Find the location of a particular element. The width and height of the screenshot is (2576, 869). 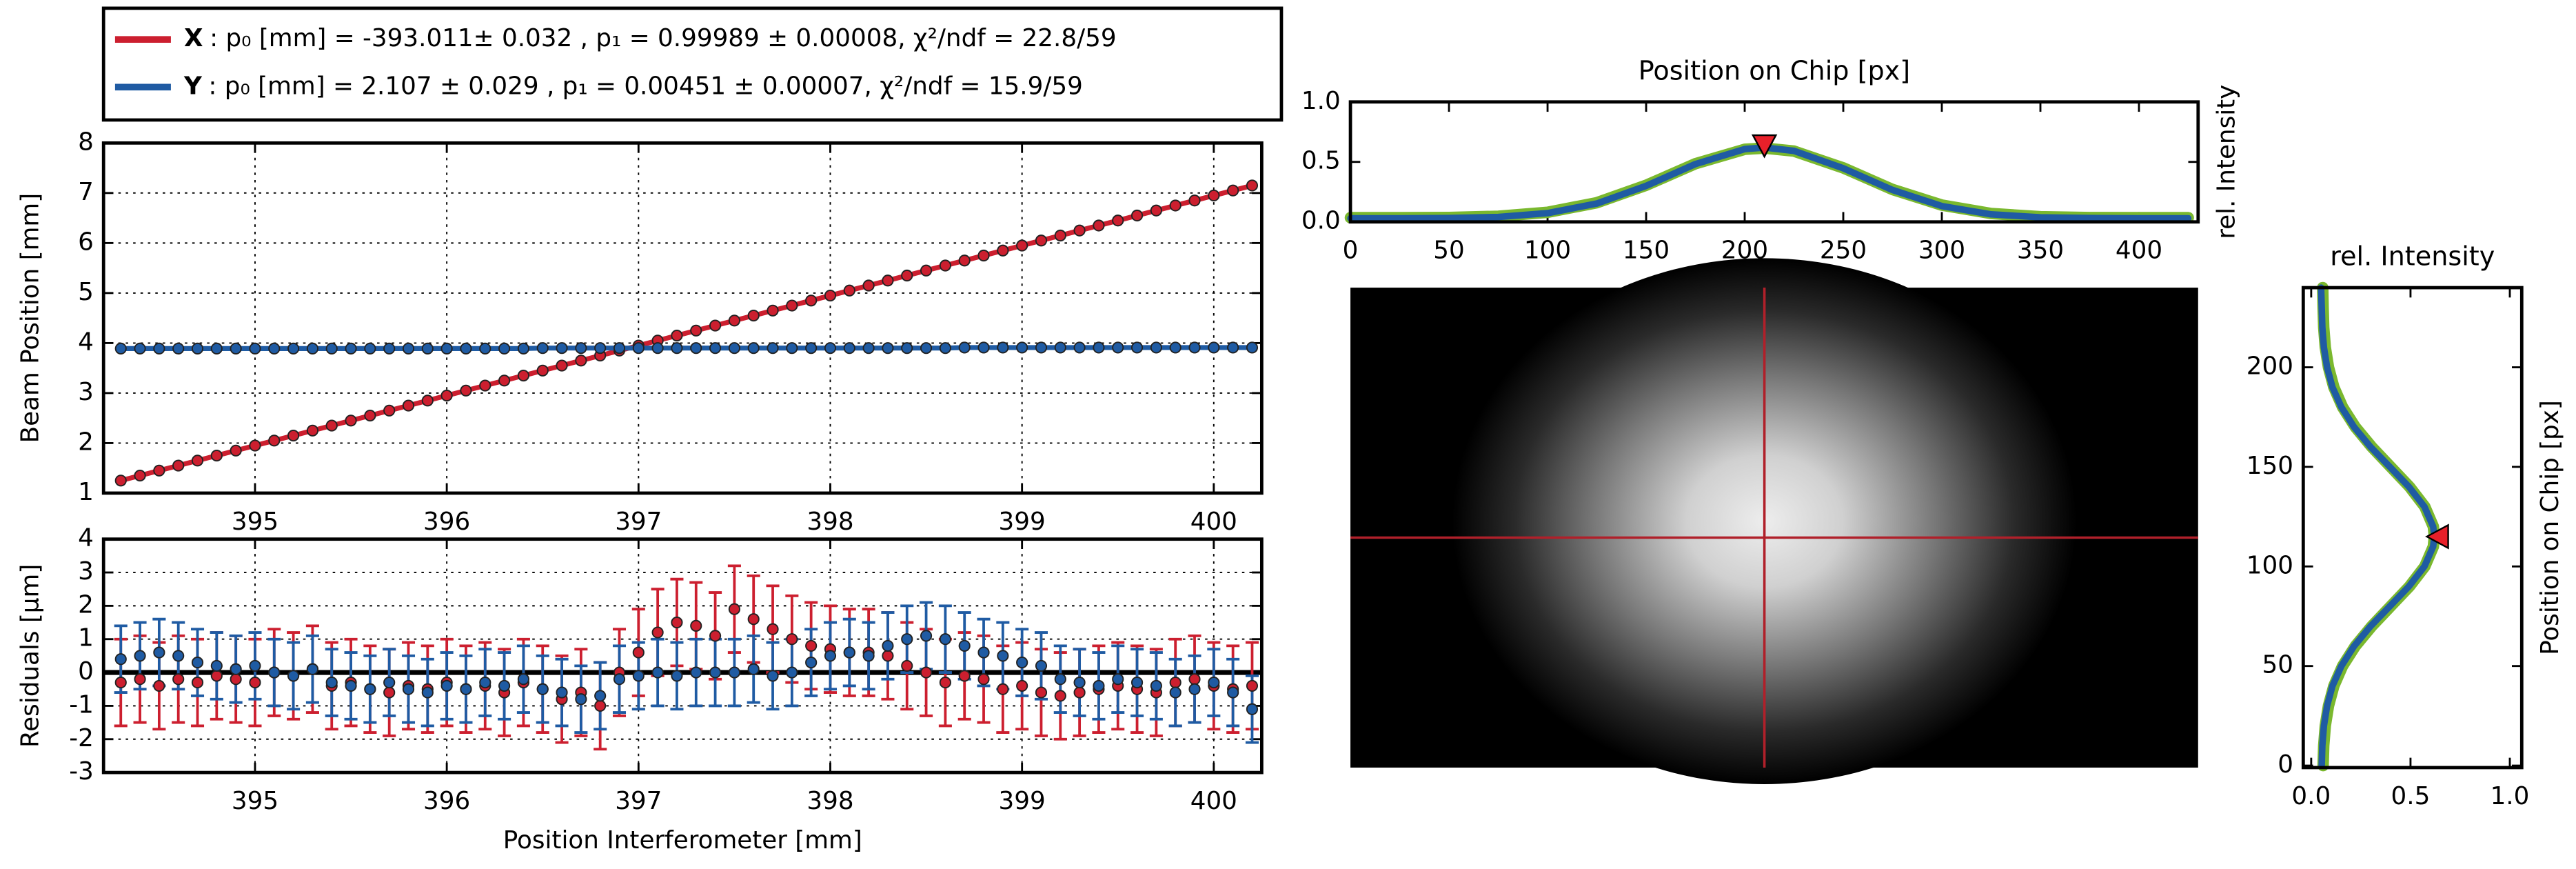

x-tick-label: 150 is located at coordinates (1646, 251).